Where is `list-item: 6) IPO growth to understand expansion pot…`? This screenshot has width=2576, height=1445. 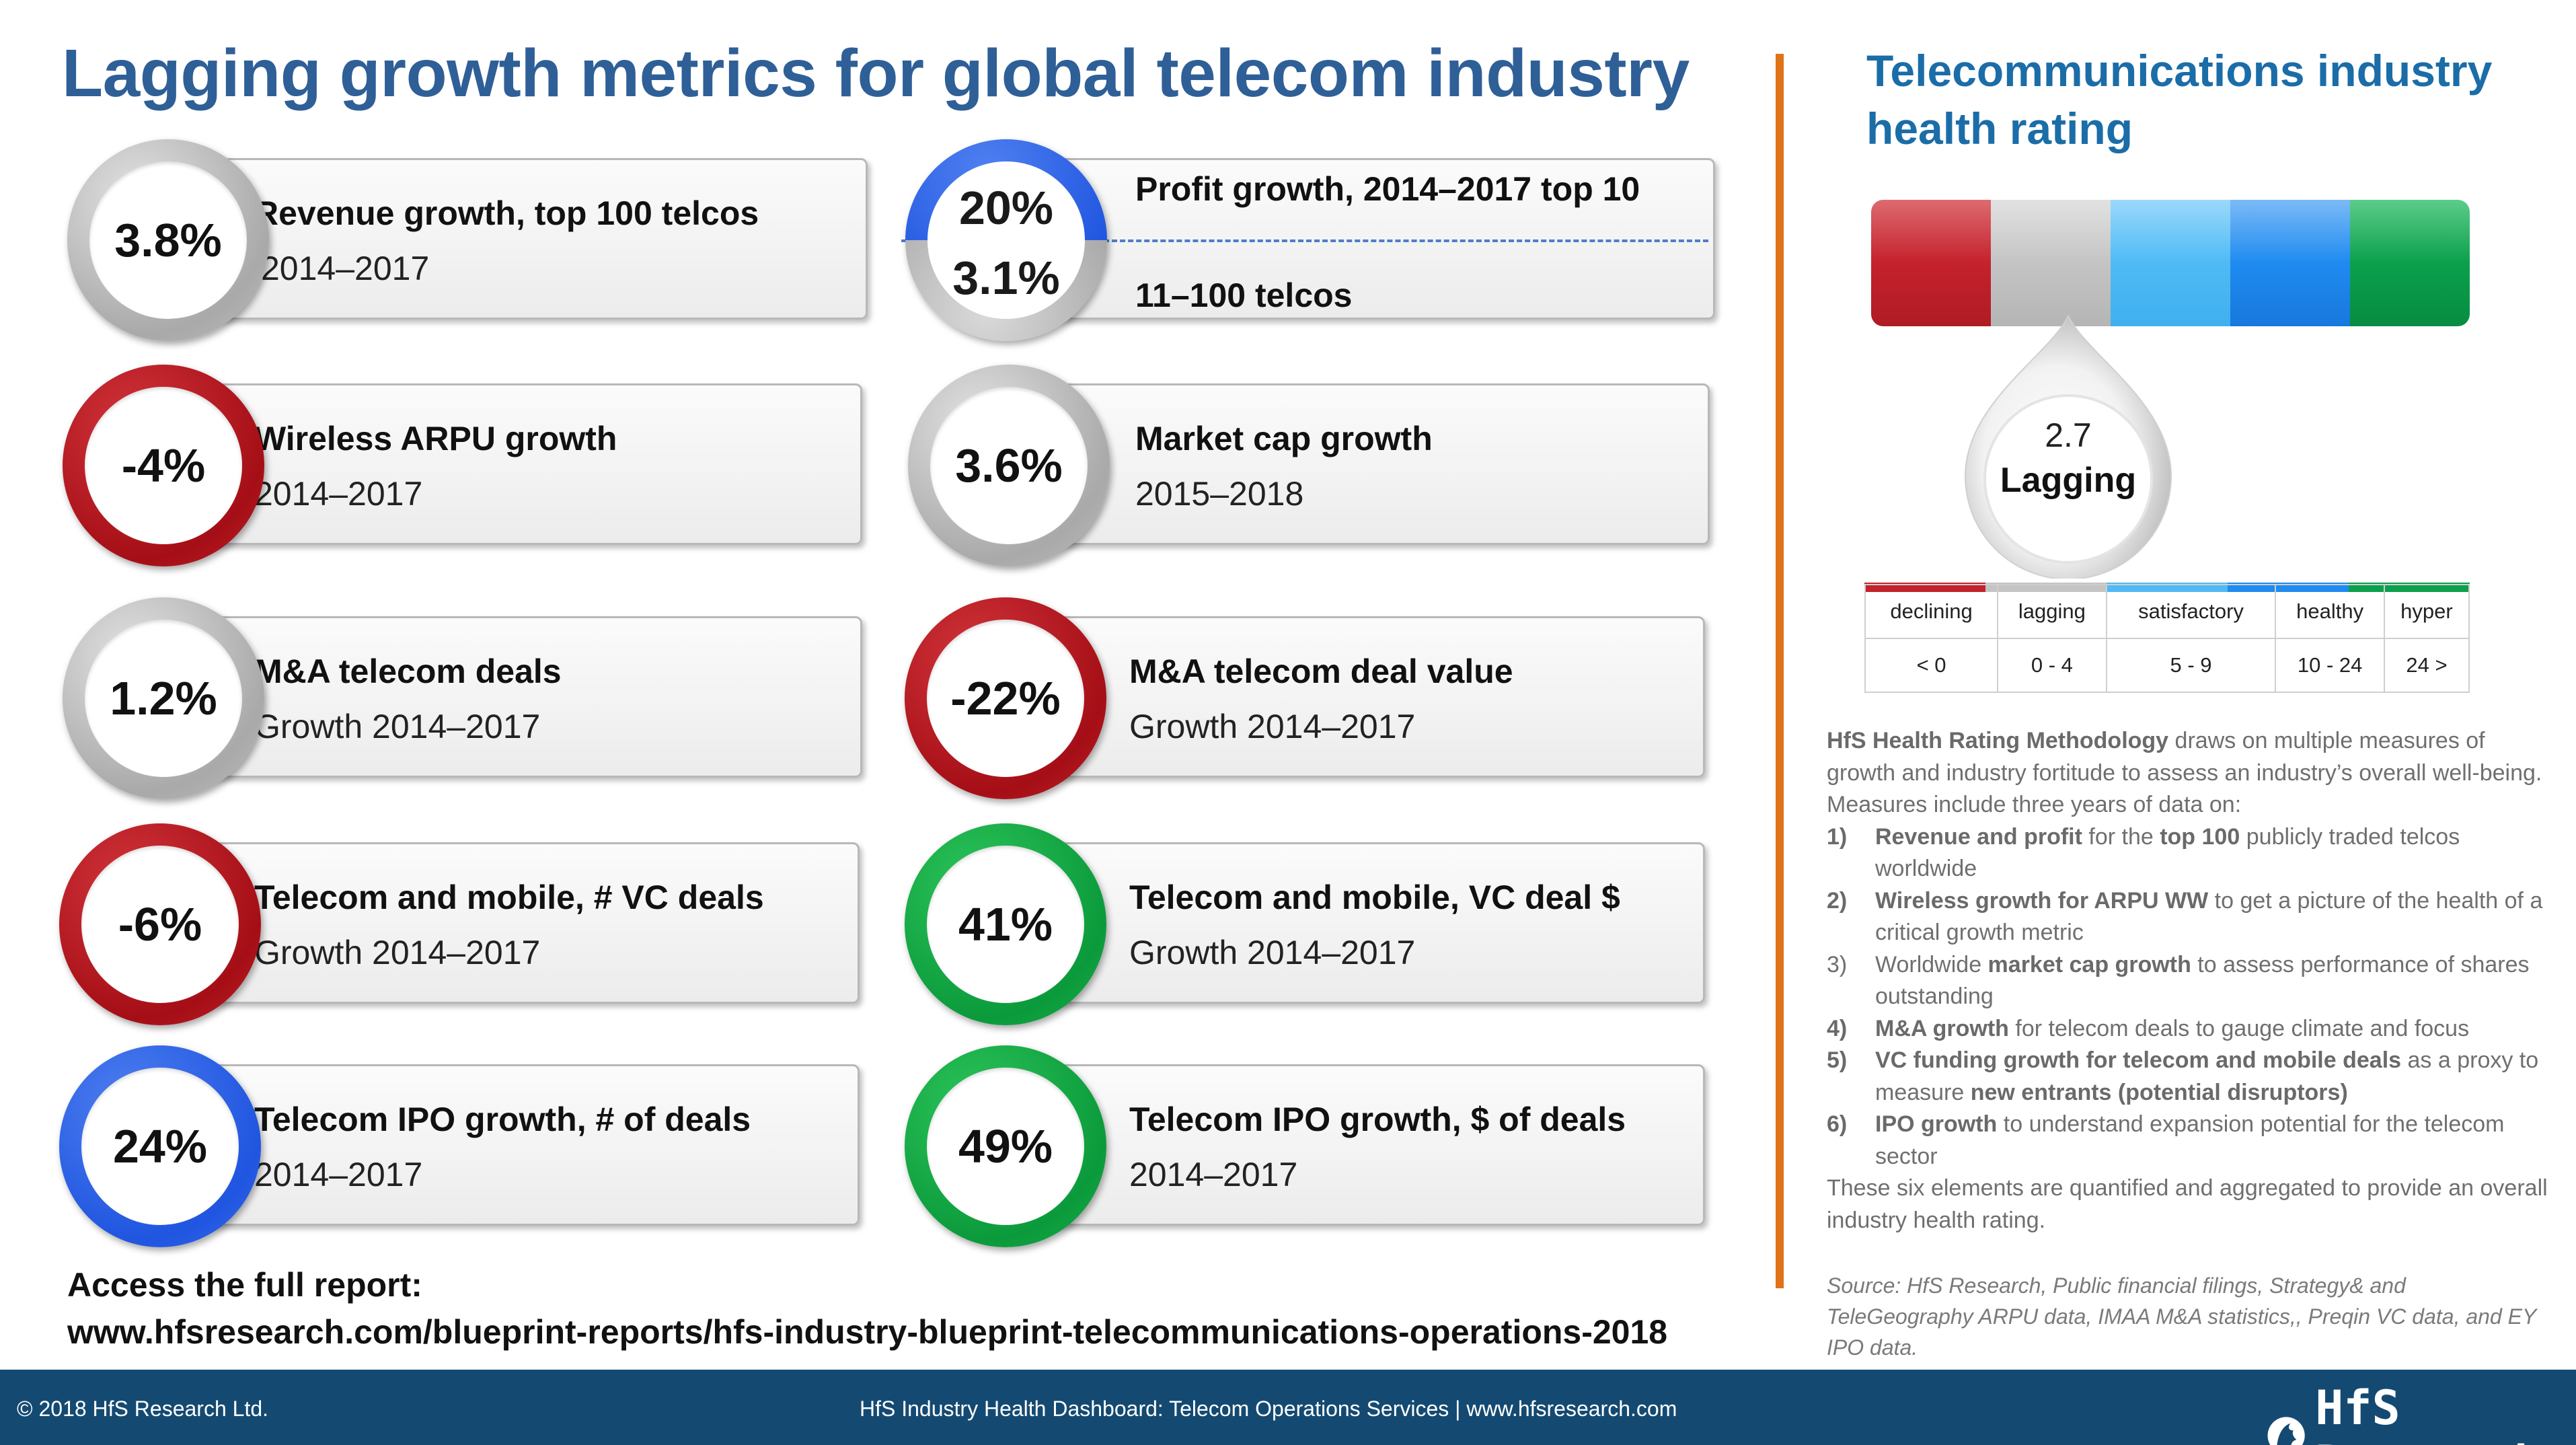 list-item: 6) IPO growth to understand expansion pot… is located at coordinates (2166, 1140).